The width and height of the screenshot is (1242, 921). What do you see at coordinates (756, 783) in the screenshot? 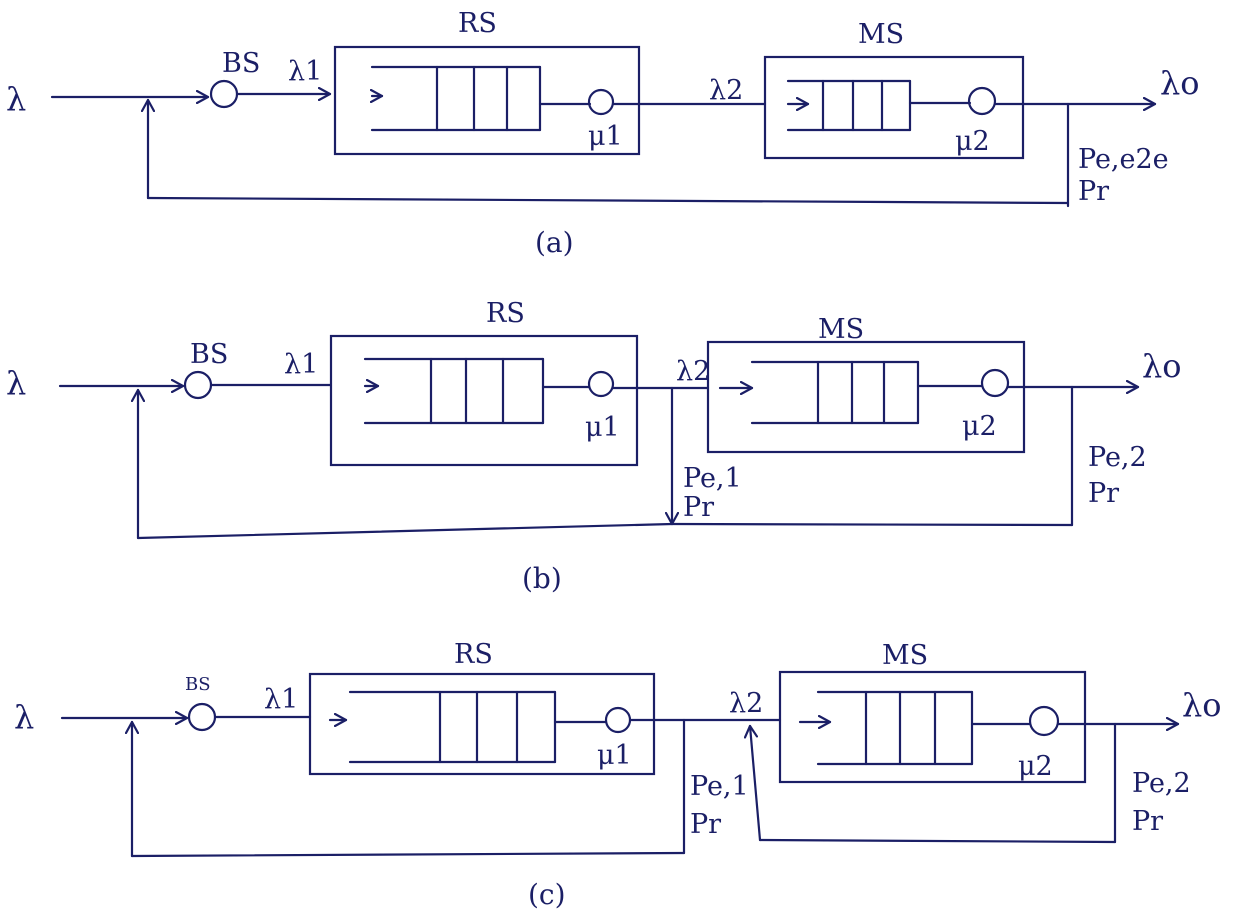
I see `stage2-feedback-return-arrow` at bounding box center [756, 783].